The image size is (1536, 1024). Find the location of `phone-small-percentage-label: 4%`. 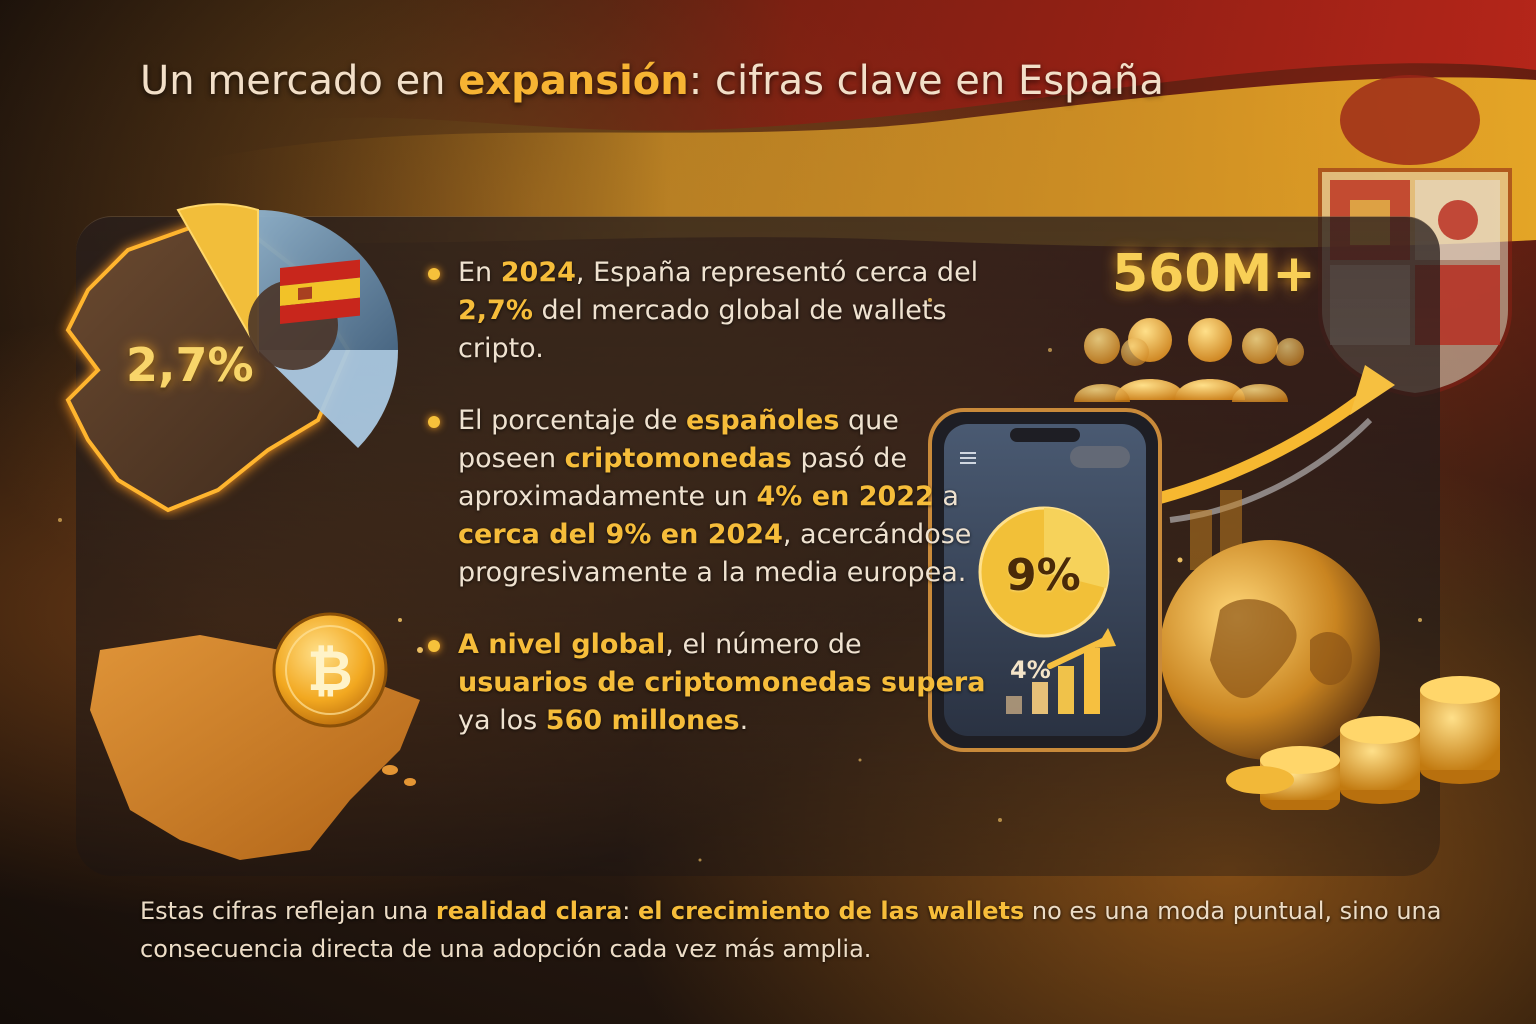

phone-small-percentage-label: 4% is located at coordinates (1030, 670).